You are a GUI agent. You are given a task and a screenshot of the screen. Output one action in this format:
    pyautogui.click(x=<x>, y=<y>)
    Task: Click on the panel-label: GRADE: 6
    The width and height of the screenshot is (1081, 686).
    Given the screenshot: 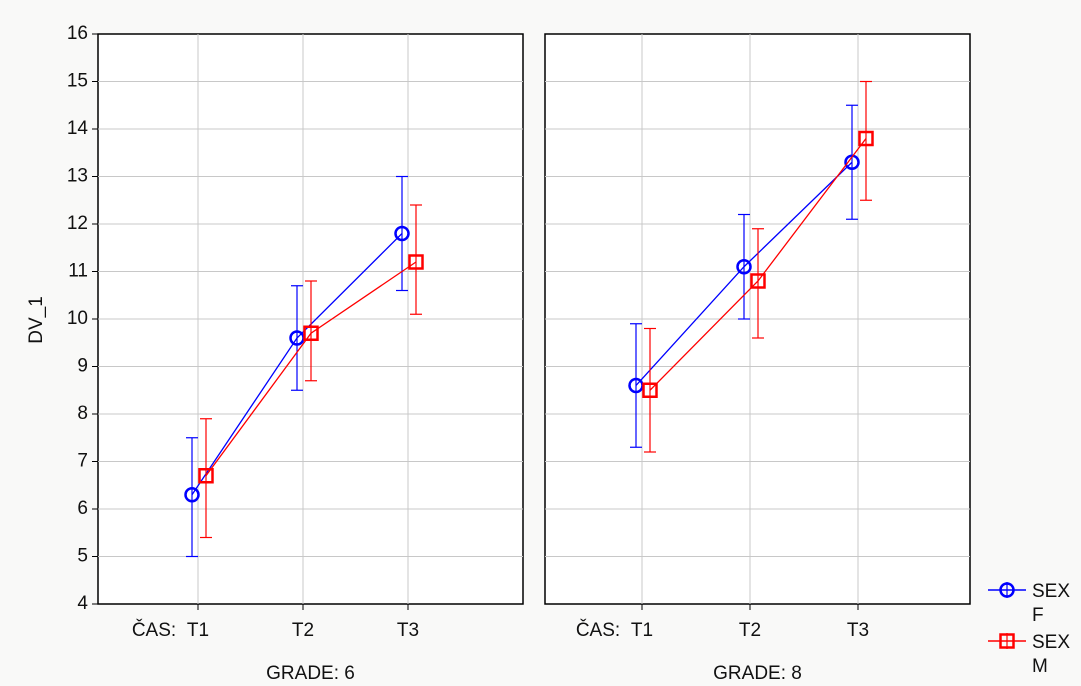 What is the action you would take?
    pyautogui.click(x=310, y=673)
    